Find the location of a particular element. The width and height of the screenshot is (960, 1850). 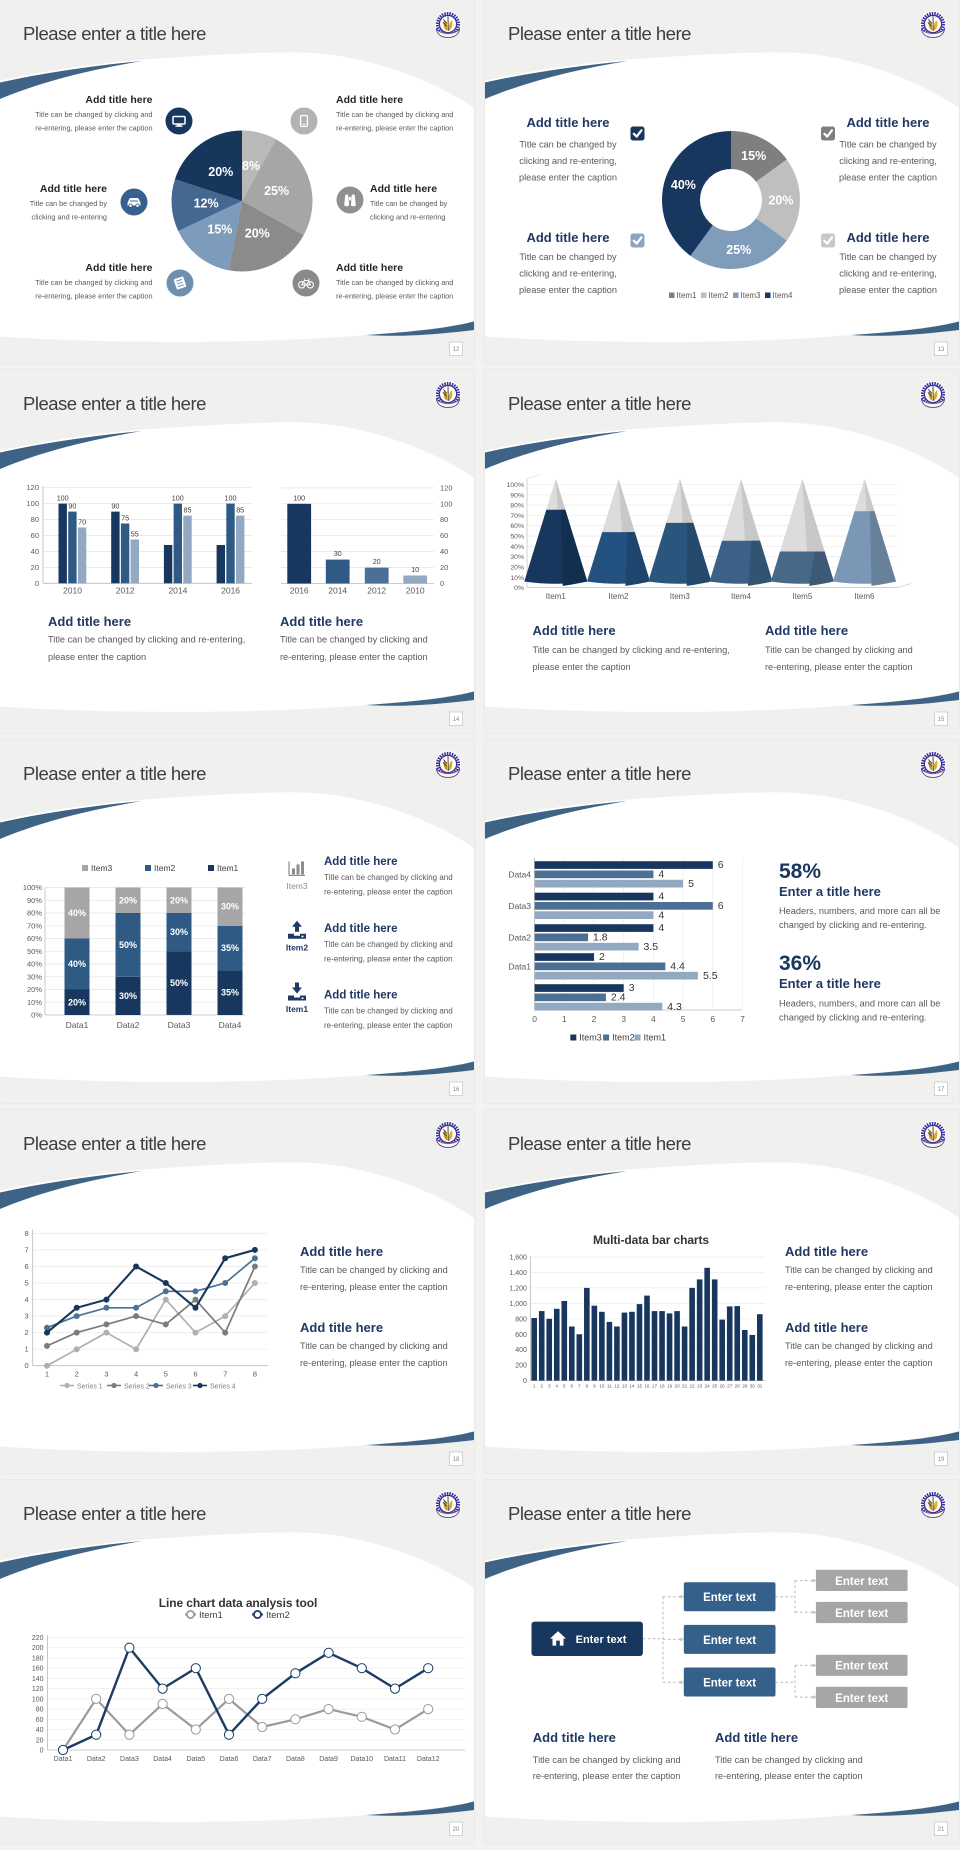

svg-text:Headers, numbers, and more can: Headers, numbers, and more can all be is located at coordinates (859, 1004).